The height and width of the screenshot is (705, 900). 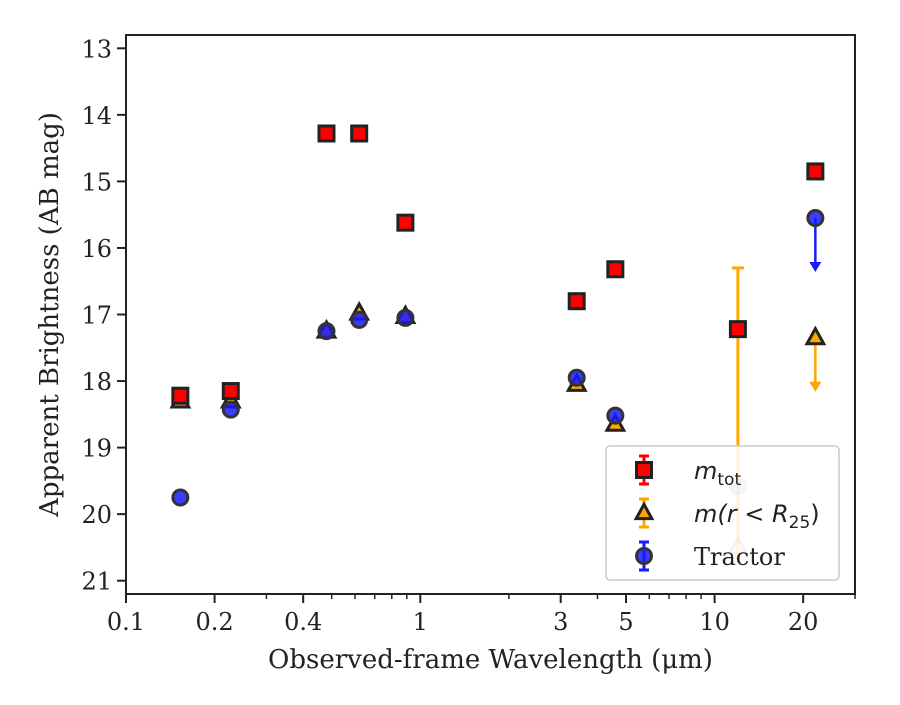 I want to click on legend-label: m(r < R25), so click(x=757, y=516).